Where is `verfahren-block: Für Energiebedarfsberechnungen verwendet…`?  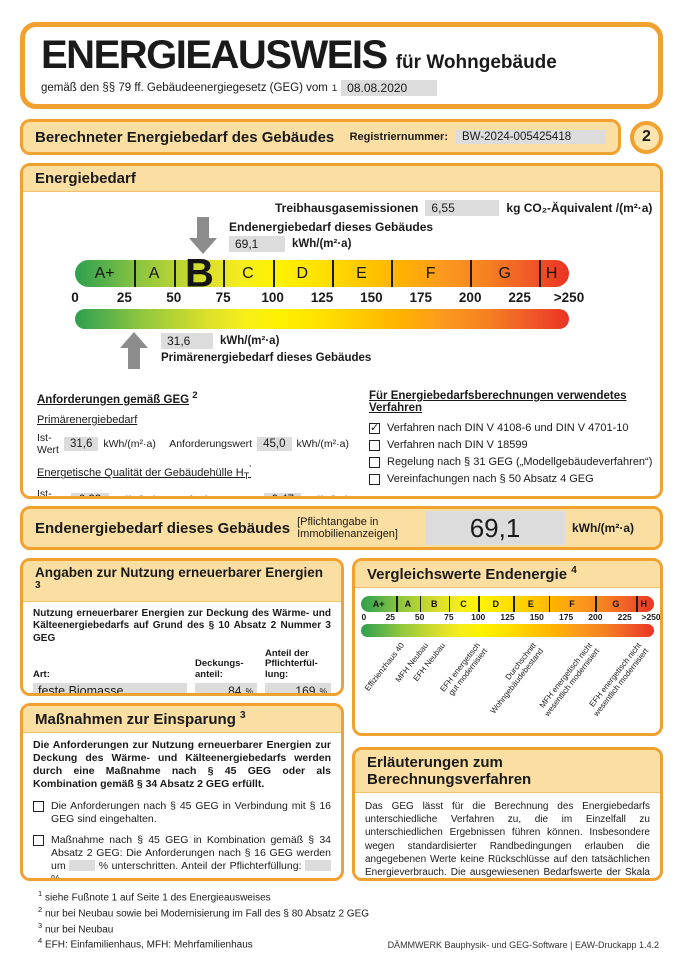 verfahren-block: Für Energiebedarfsberechnungen verwendet… is located at coordinates (512, 443).